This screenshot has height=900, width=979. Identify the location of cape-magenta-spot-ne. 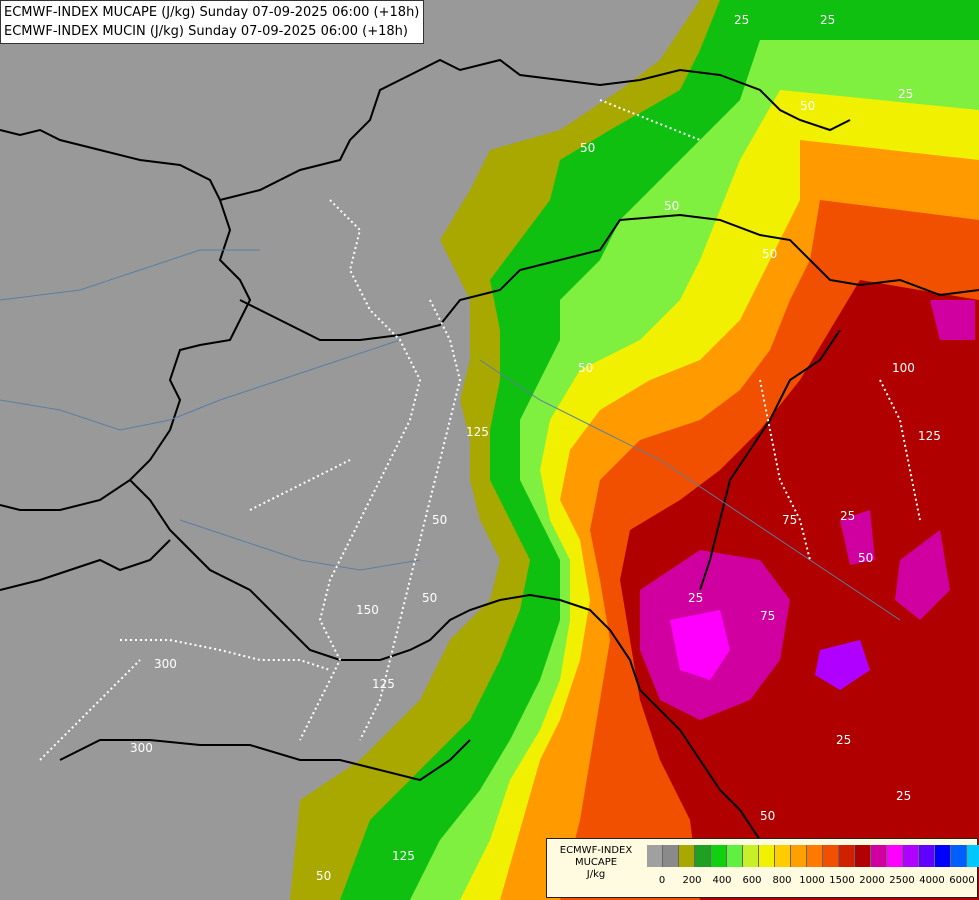
(952, 320).